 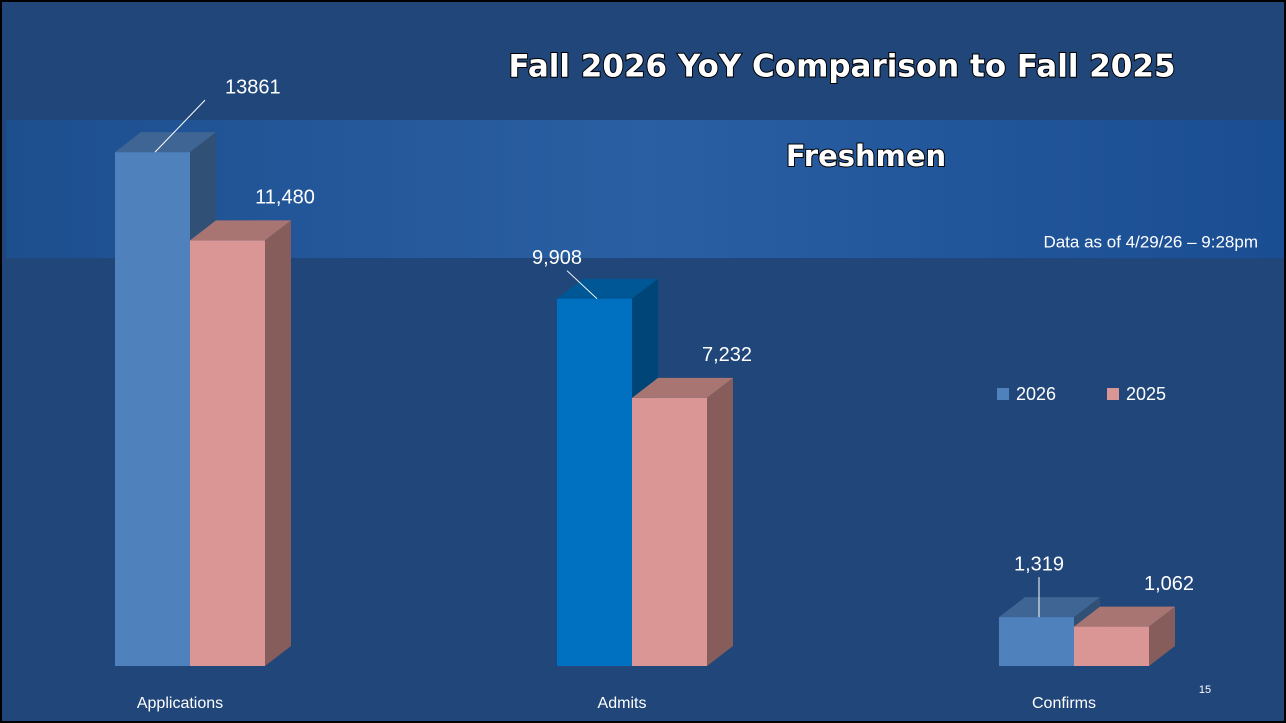 I want to click on chart-title: Fall 2026 YoY Comparison to Fall 2025, so click(x=841, y=67).